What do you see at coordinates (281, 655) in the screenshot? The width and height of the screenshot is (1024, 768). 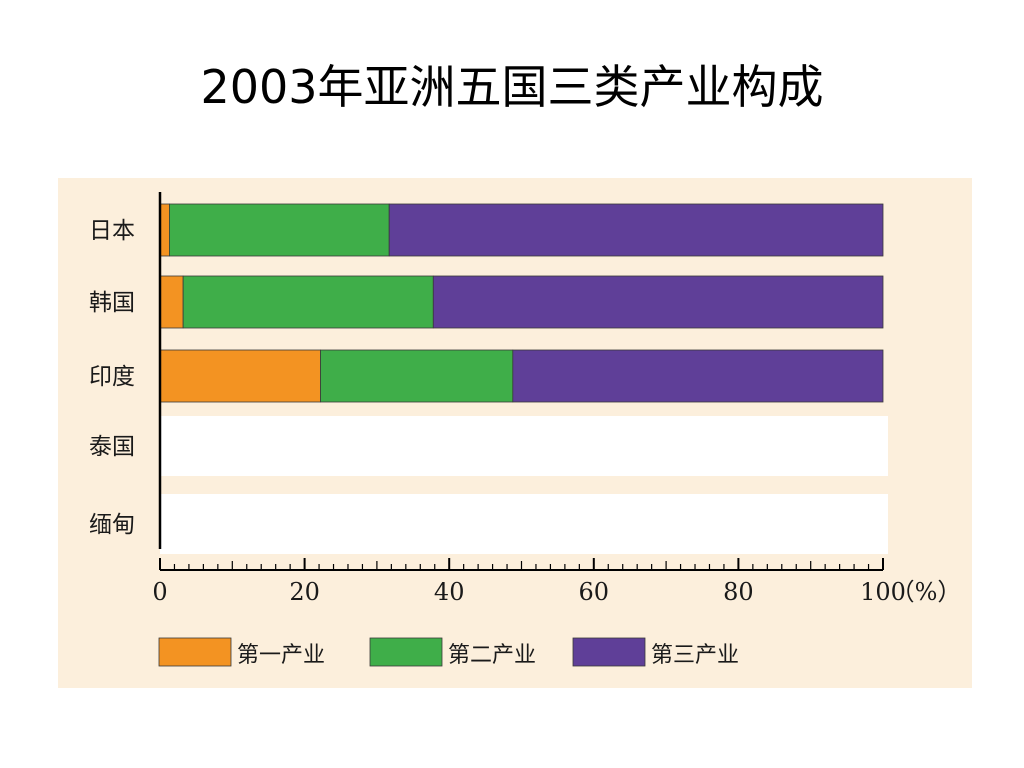 I see `legend-label-0: 第一产业` at bounding box center [281, 655].